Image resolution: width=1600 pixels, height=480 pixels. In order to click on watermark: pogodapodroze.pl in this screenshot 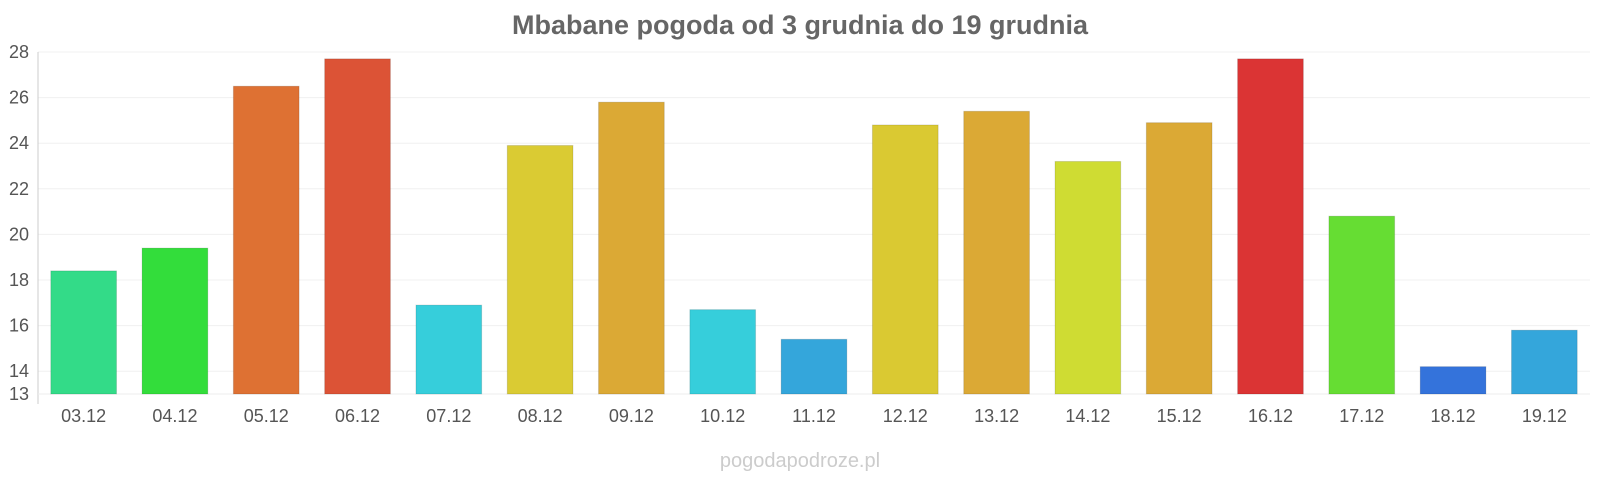, I will do `click(800, 461)`.